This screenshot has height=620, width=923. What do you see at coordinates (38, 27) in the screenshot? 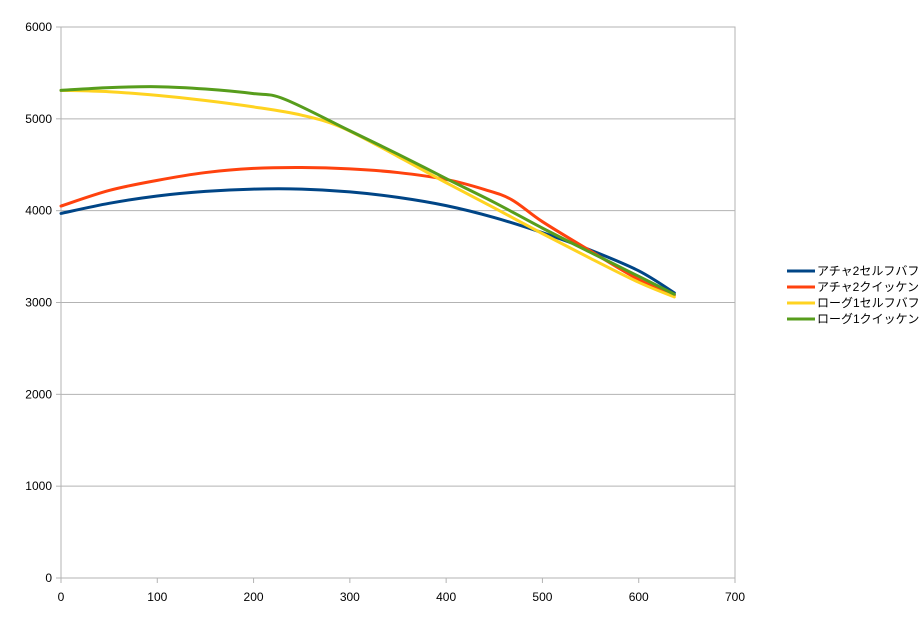
I see `y-tick-label: 6000` at bounding box center [38, 27].